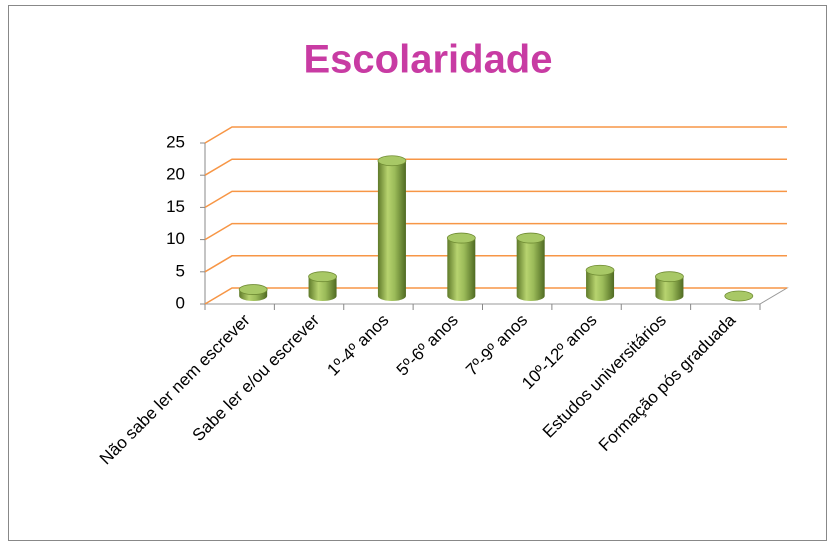  What do you see at coordinates (180, 270) in the screenshot?
I see `y-tick-label: 5` at bounding box center [180, 270].